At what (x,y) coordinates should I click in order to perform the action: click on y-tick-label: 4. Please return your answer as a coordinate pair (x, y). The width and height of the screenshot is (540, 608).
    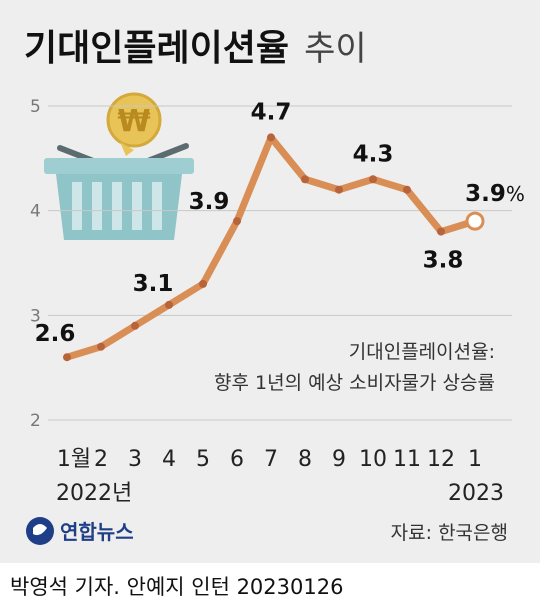
    Looking at the image, I should click on (35, 212).